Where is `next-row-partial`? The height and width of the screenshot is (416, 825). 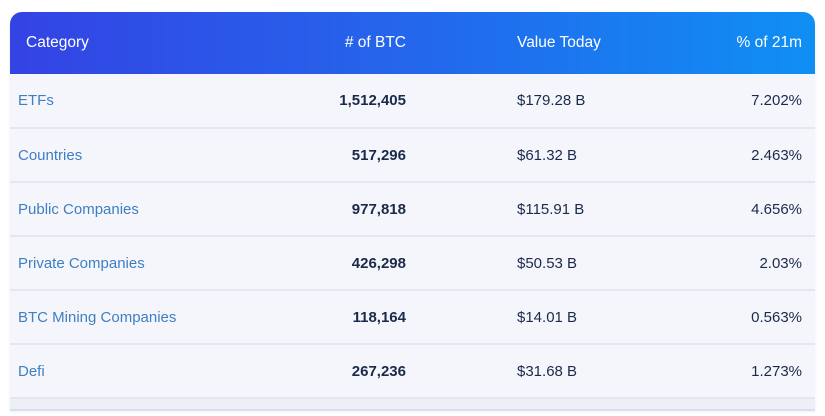
next-row-partial is located at coordinates (412, 405).